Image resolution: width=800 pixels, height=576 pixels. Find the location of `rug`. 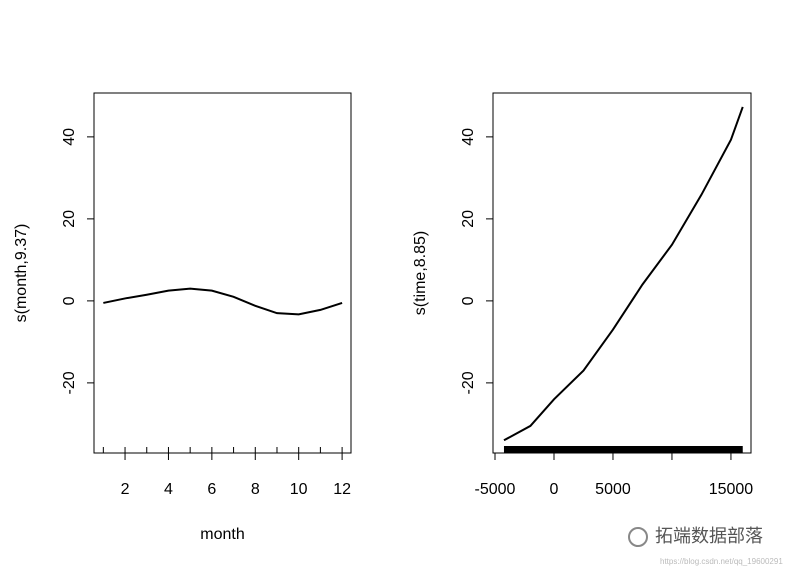

rug is located at coordinates (623, 449).